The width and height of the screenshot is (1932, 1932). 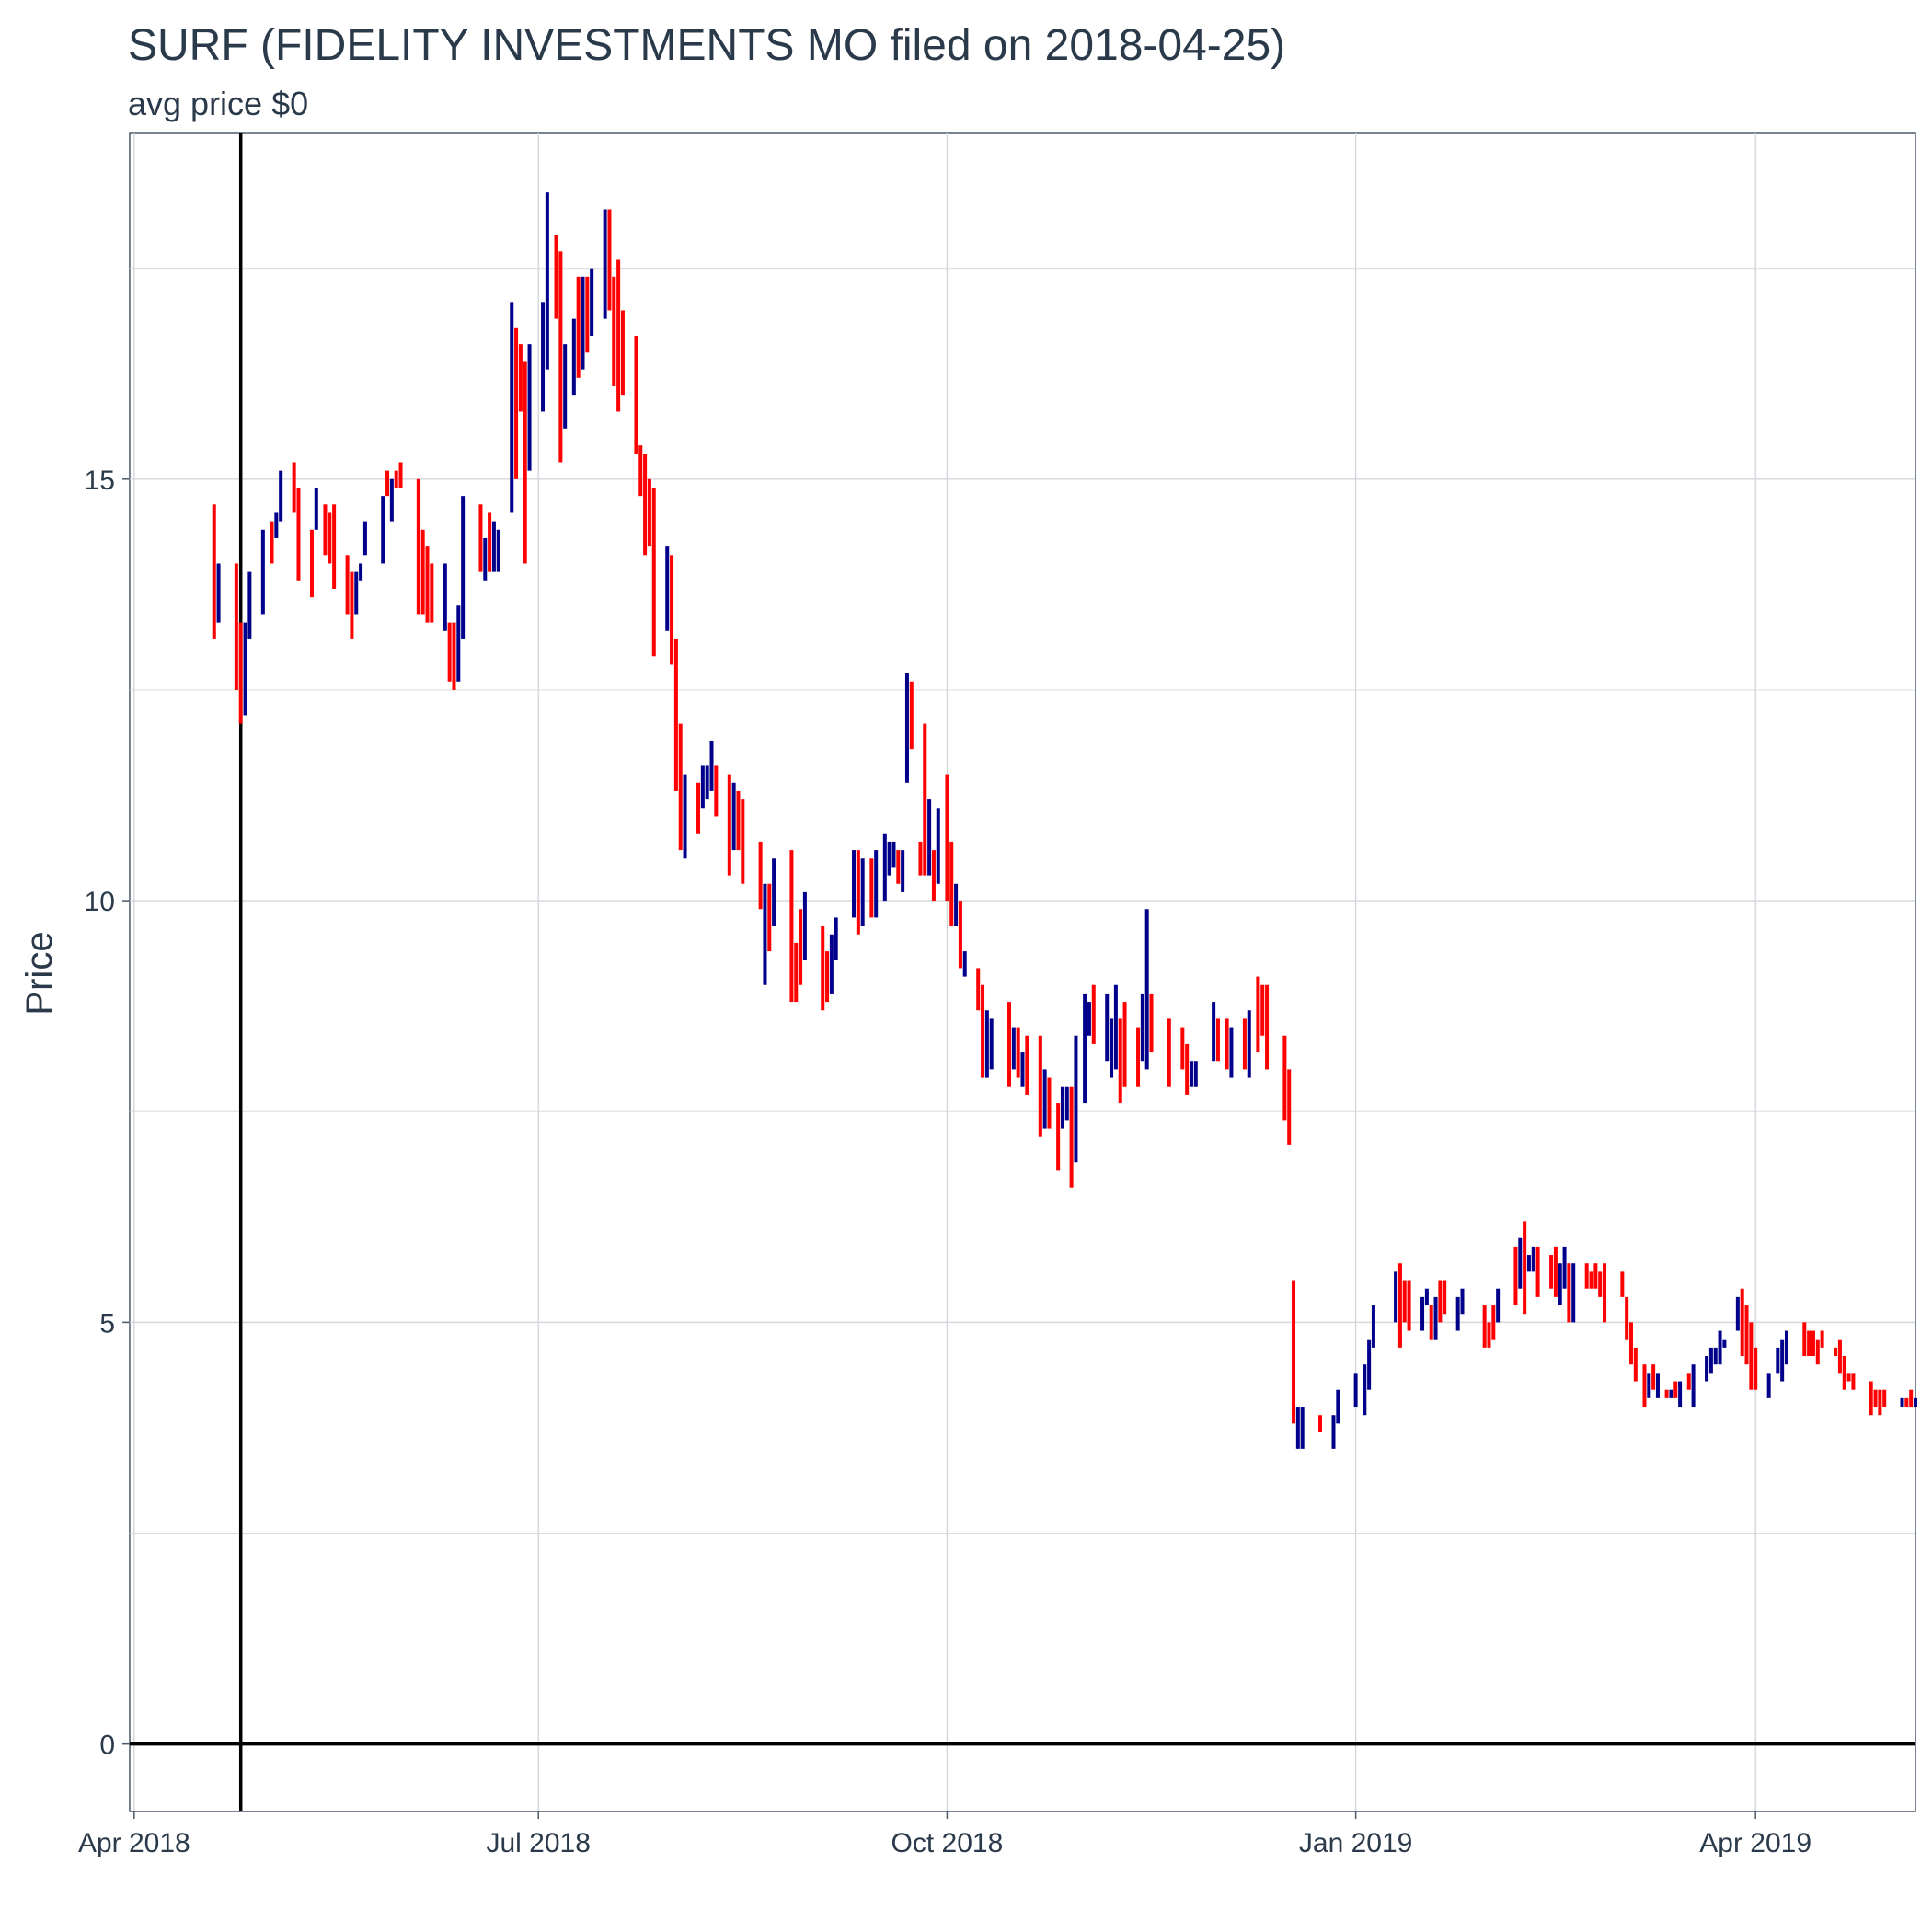 What do you see at coordinates (1755, 1843) in the screenshot?
I see `x-tick-label: Apr 2019` at bounding box center [1755, 1843].